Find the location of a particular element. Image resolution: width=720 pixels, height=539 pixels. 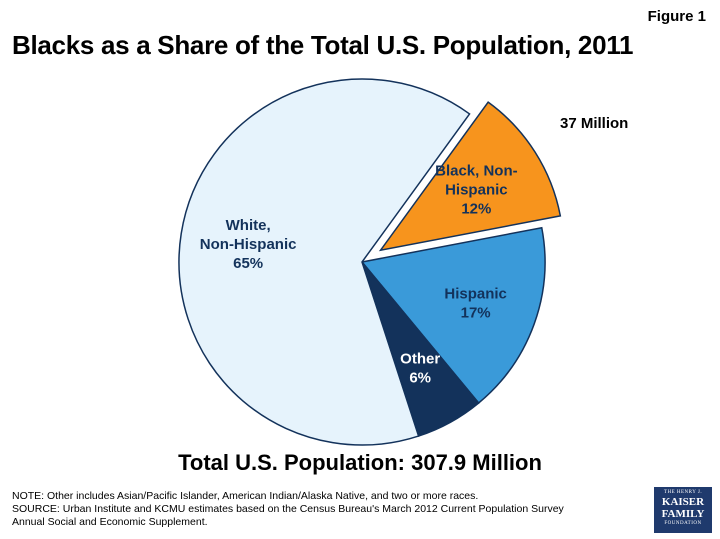

black-population-callout: 37 Million is located at coordinates (594, 123).